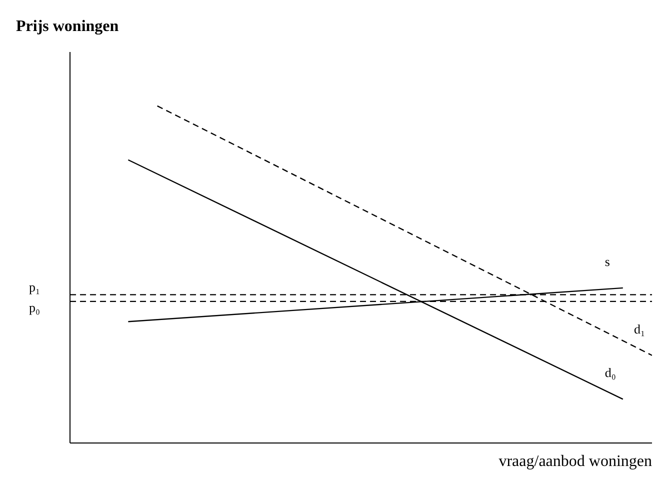 The image size is (664, 483). I want to click on series-label: d₁, so click(640, 328).